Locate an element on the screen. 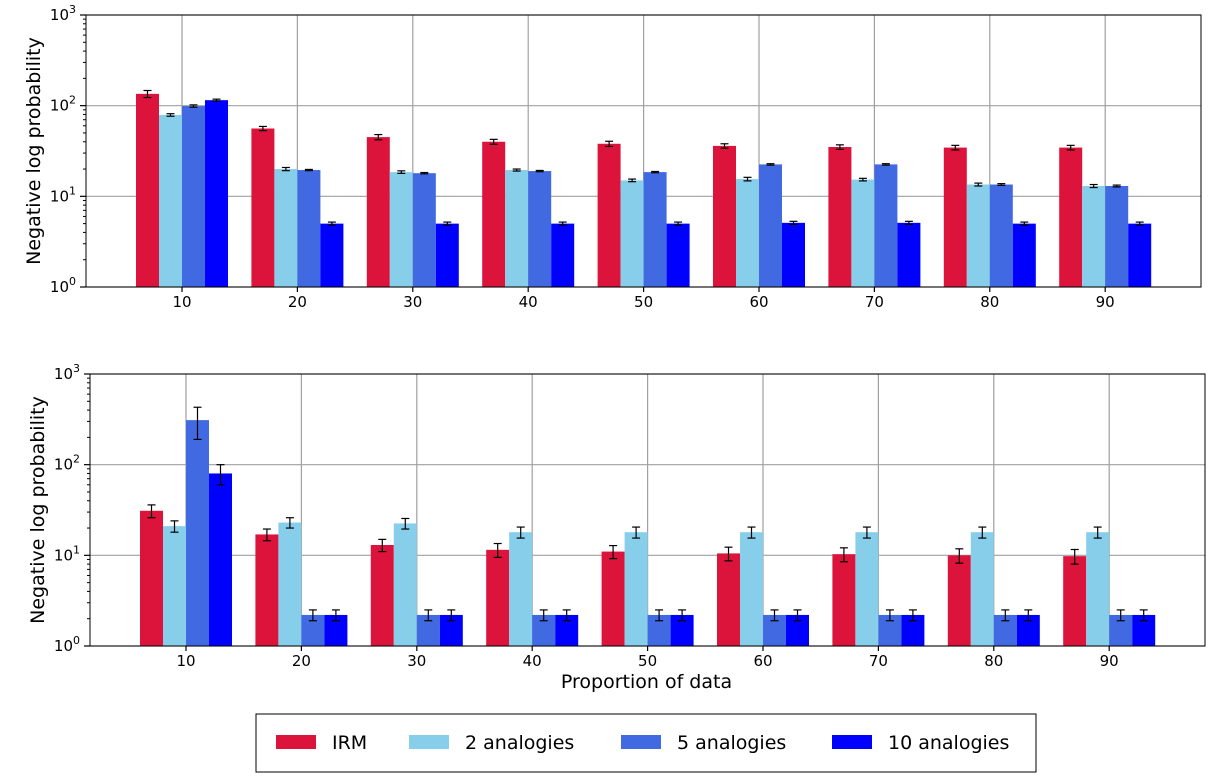 The height and width of the screenshot is (781, 1217). y-tick-label: 10⁰ is located at coordinates (63, 285).